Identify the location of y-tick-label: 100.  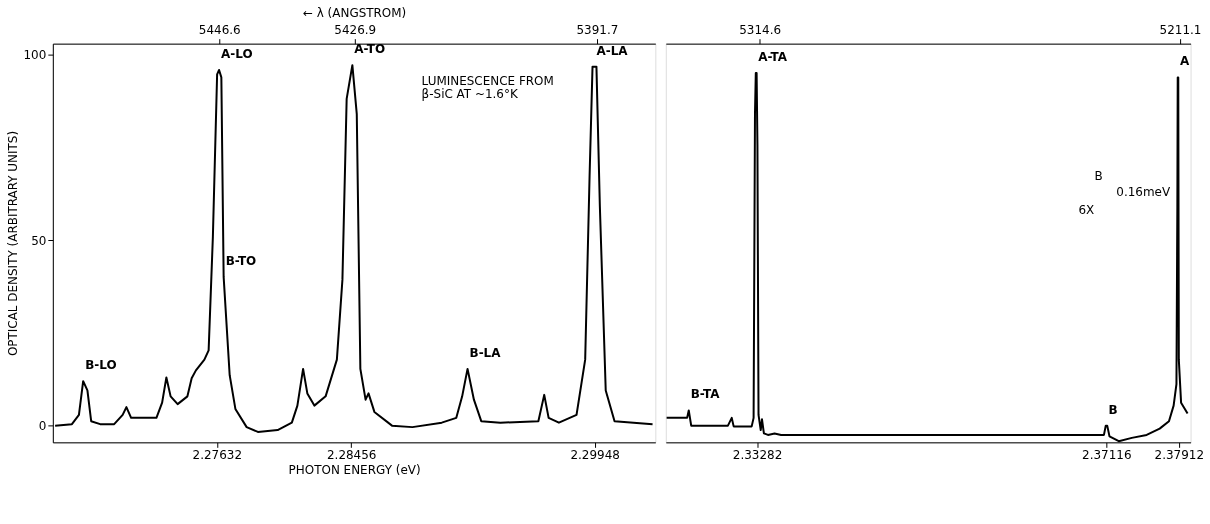
(35, 55).